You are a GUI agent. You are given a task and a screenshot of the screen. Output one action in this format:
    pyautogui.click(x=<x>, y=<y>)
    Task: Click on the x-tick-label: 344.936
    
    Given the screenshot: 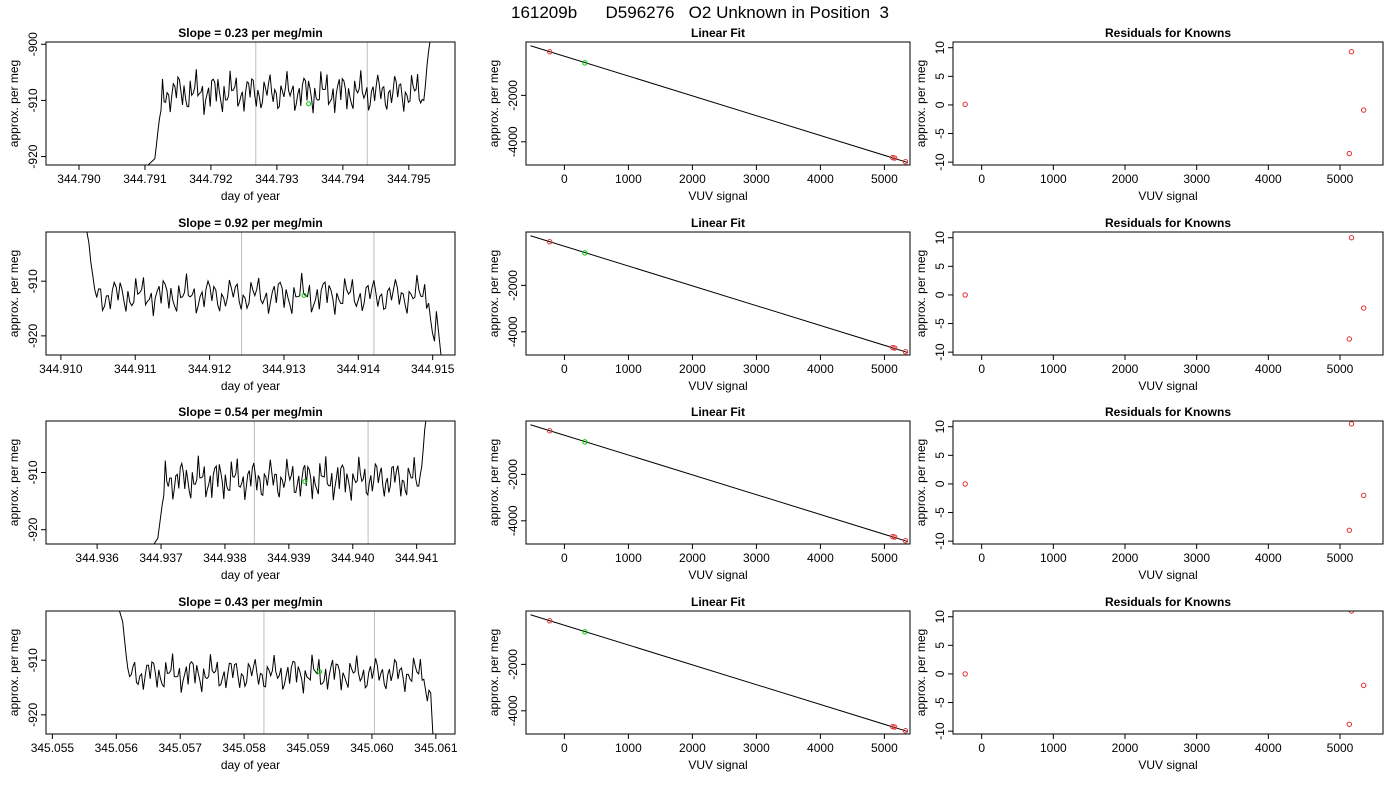 What is the action you would take?
    pyautogui.click(x=97, y=558)
    